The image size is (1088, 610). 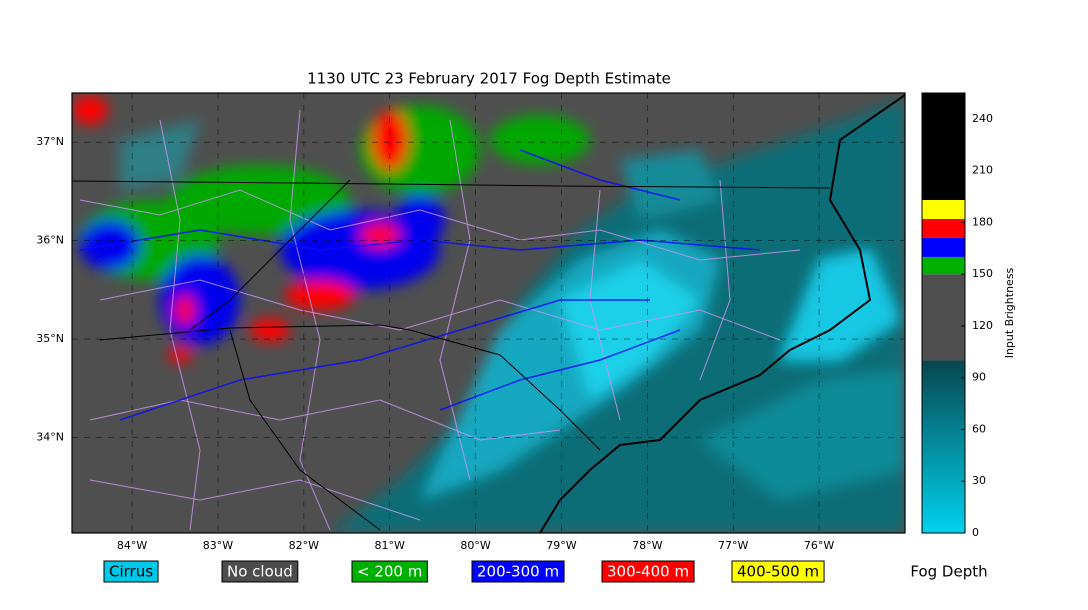 I want to click on legend-label: No cloud, so click(x=260, y=572).